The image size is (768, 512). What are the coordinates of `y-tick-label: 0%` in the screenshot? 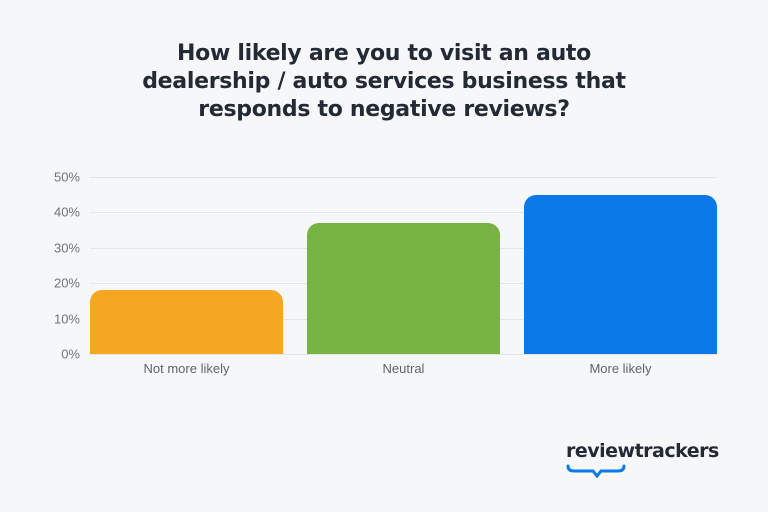 It's located at (70, 354).